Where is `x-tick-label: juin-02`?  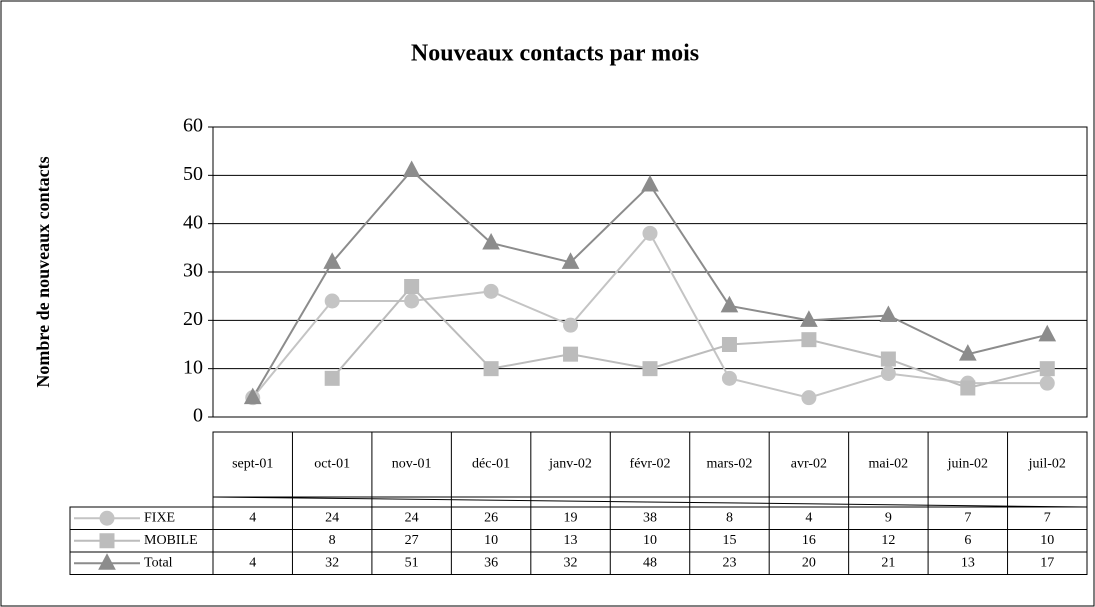 x-tick-label: juin-02 is located at coordinates (967, 464).